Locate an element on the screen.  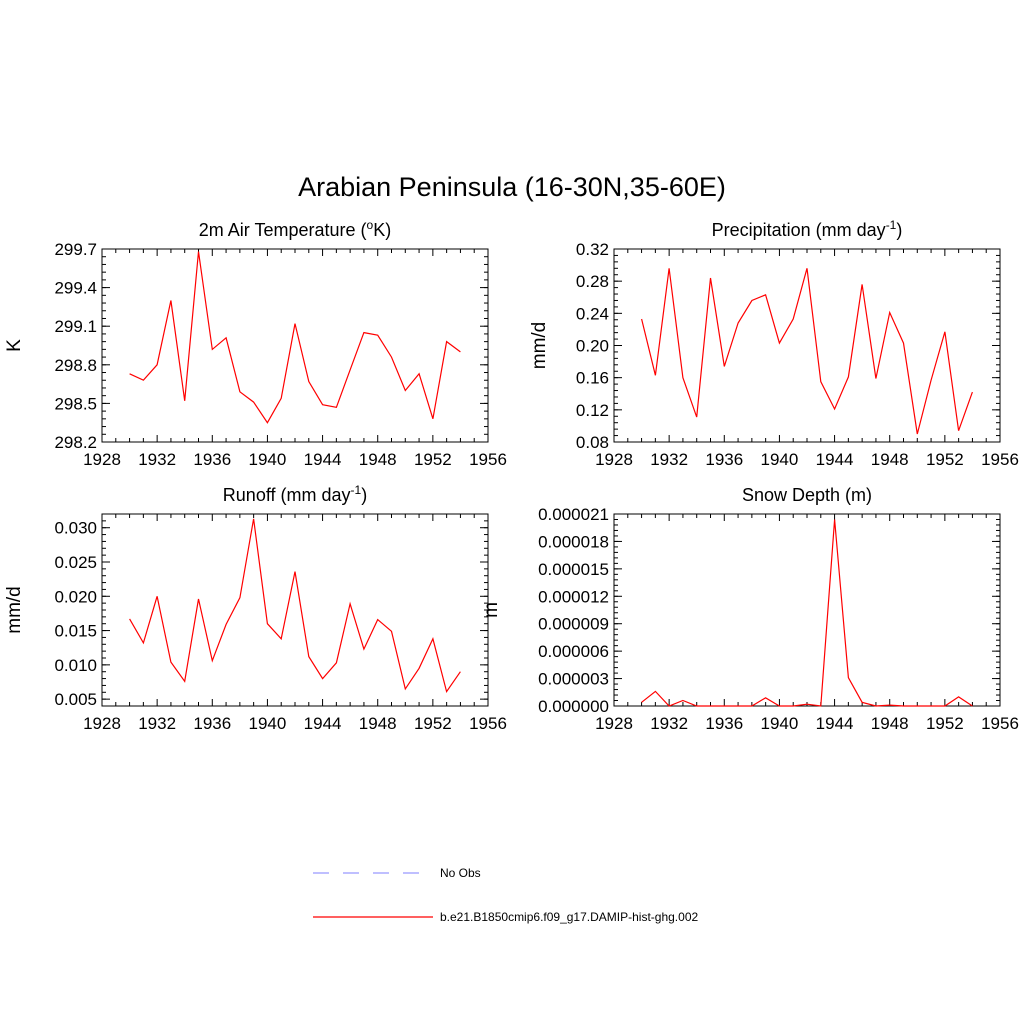
panel-title: 2m Air Temperature (oK) is located at coordinates (295, 229).